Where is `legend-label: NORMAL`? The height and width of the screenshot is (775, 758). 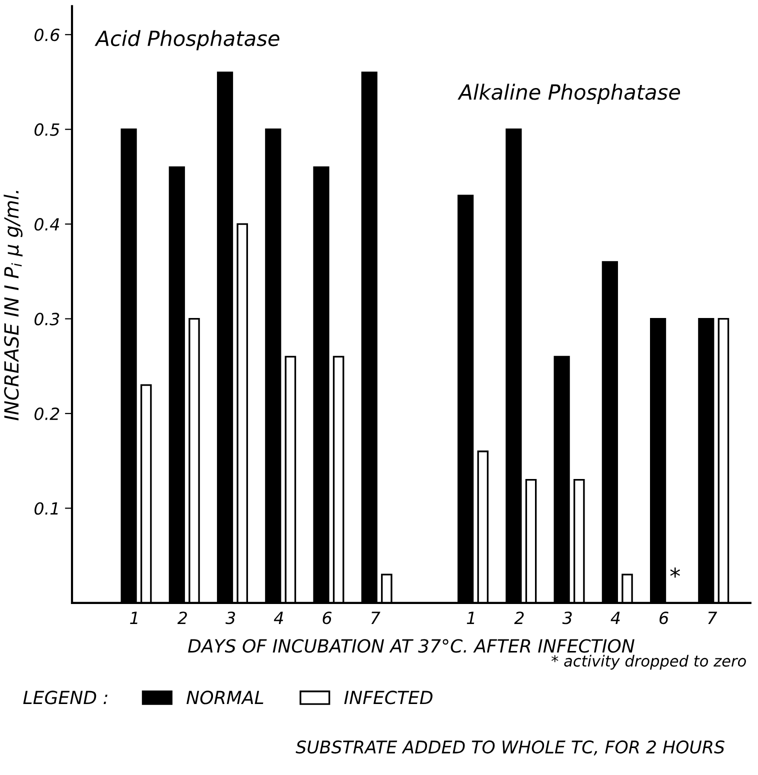
legend-label: NORMAL is located at coordinates (225, 697).